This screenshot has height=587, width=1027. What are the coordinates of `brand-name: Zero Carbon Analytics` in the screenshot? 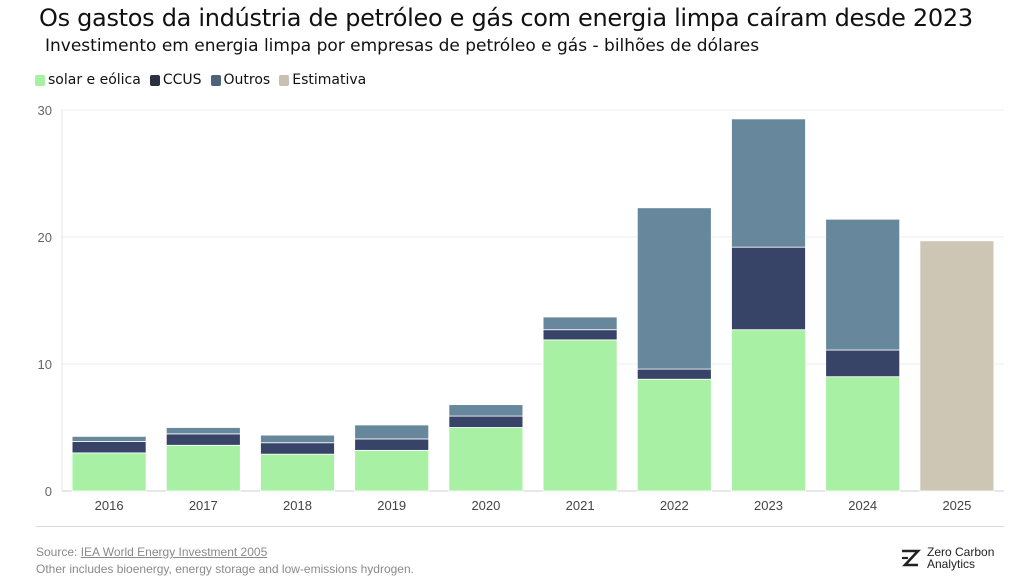 It's located at (960, 558).